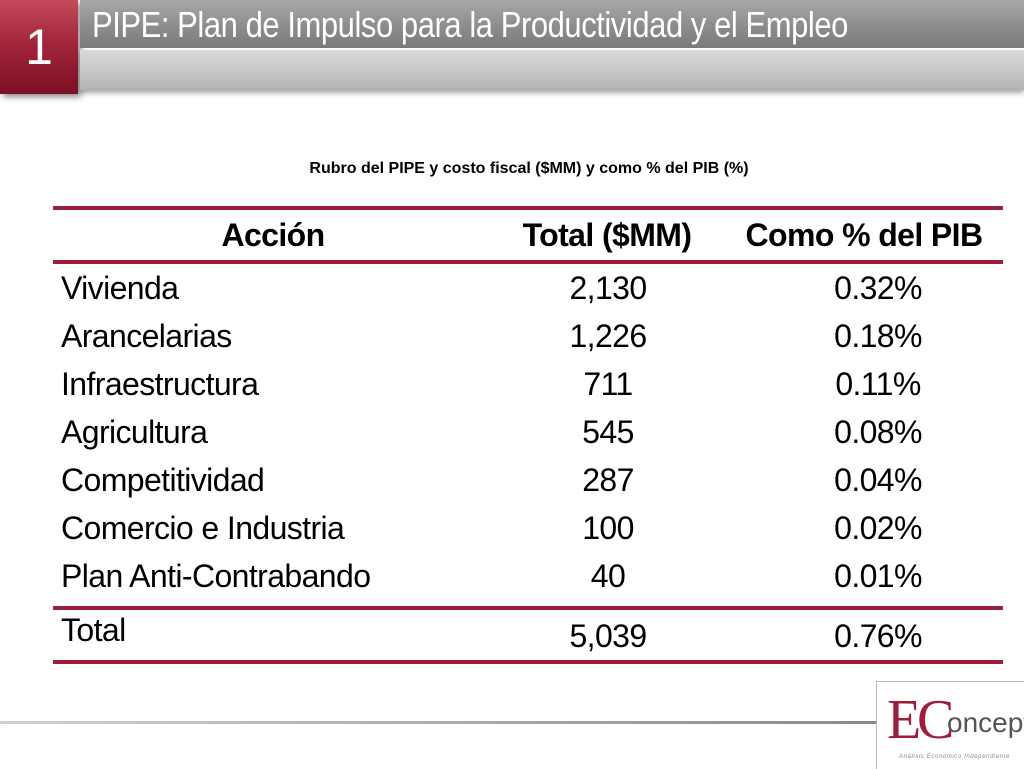  What do you see at coordinates (878, 636) in the screenshot?
I see `total-row-pct: 0.76%` at bounding box center [878, 636].